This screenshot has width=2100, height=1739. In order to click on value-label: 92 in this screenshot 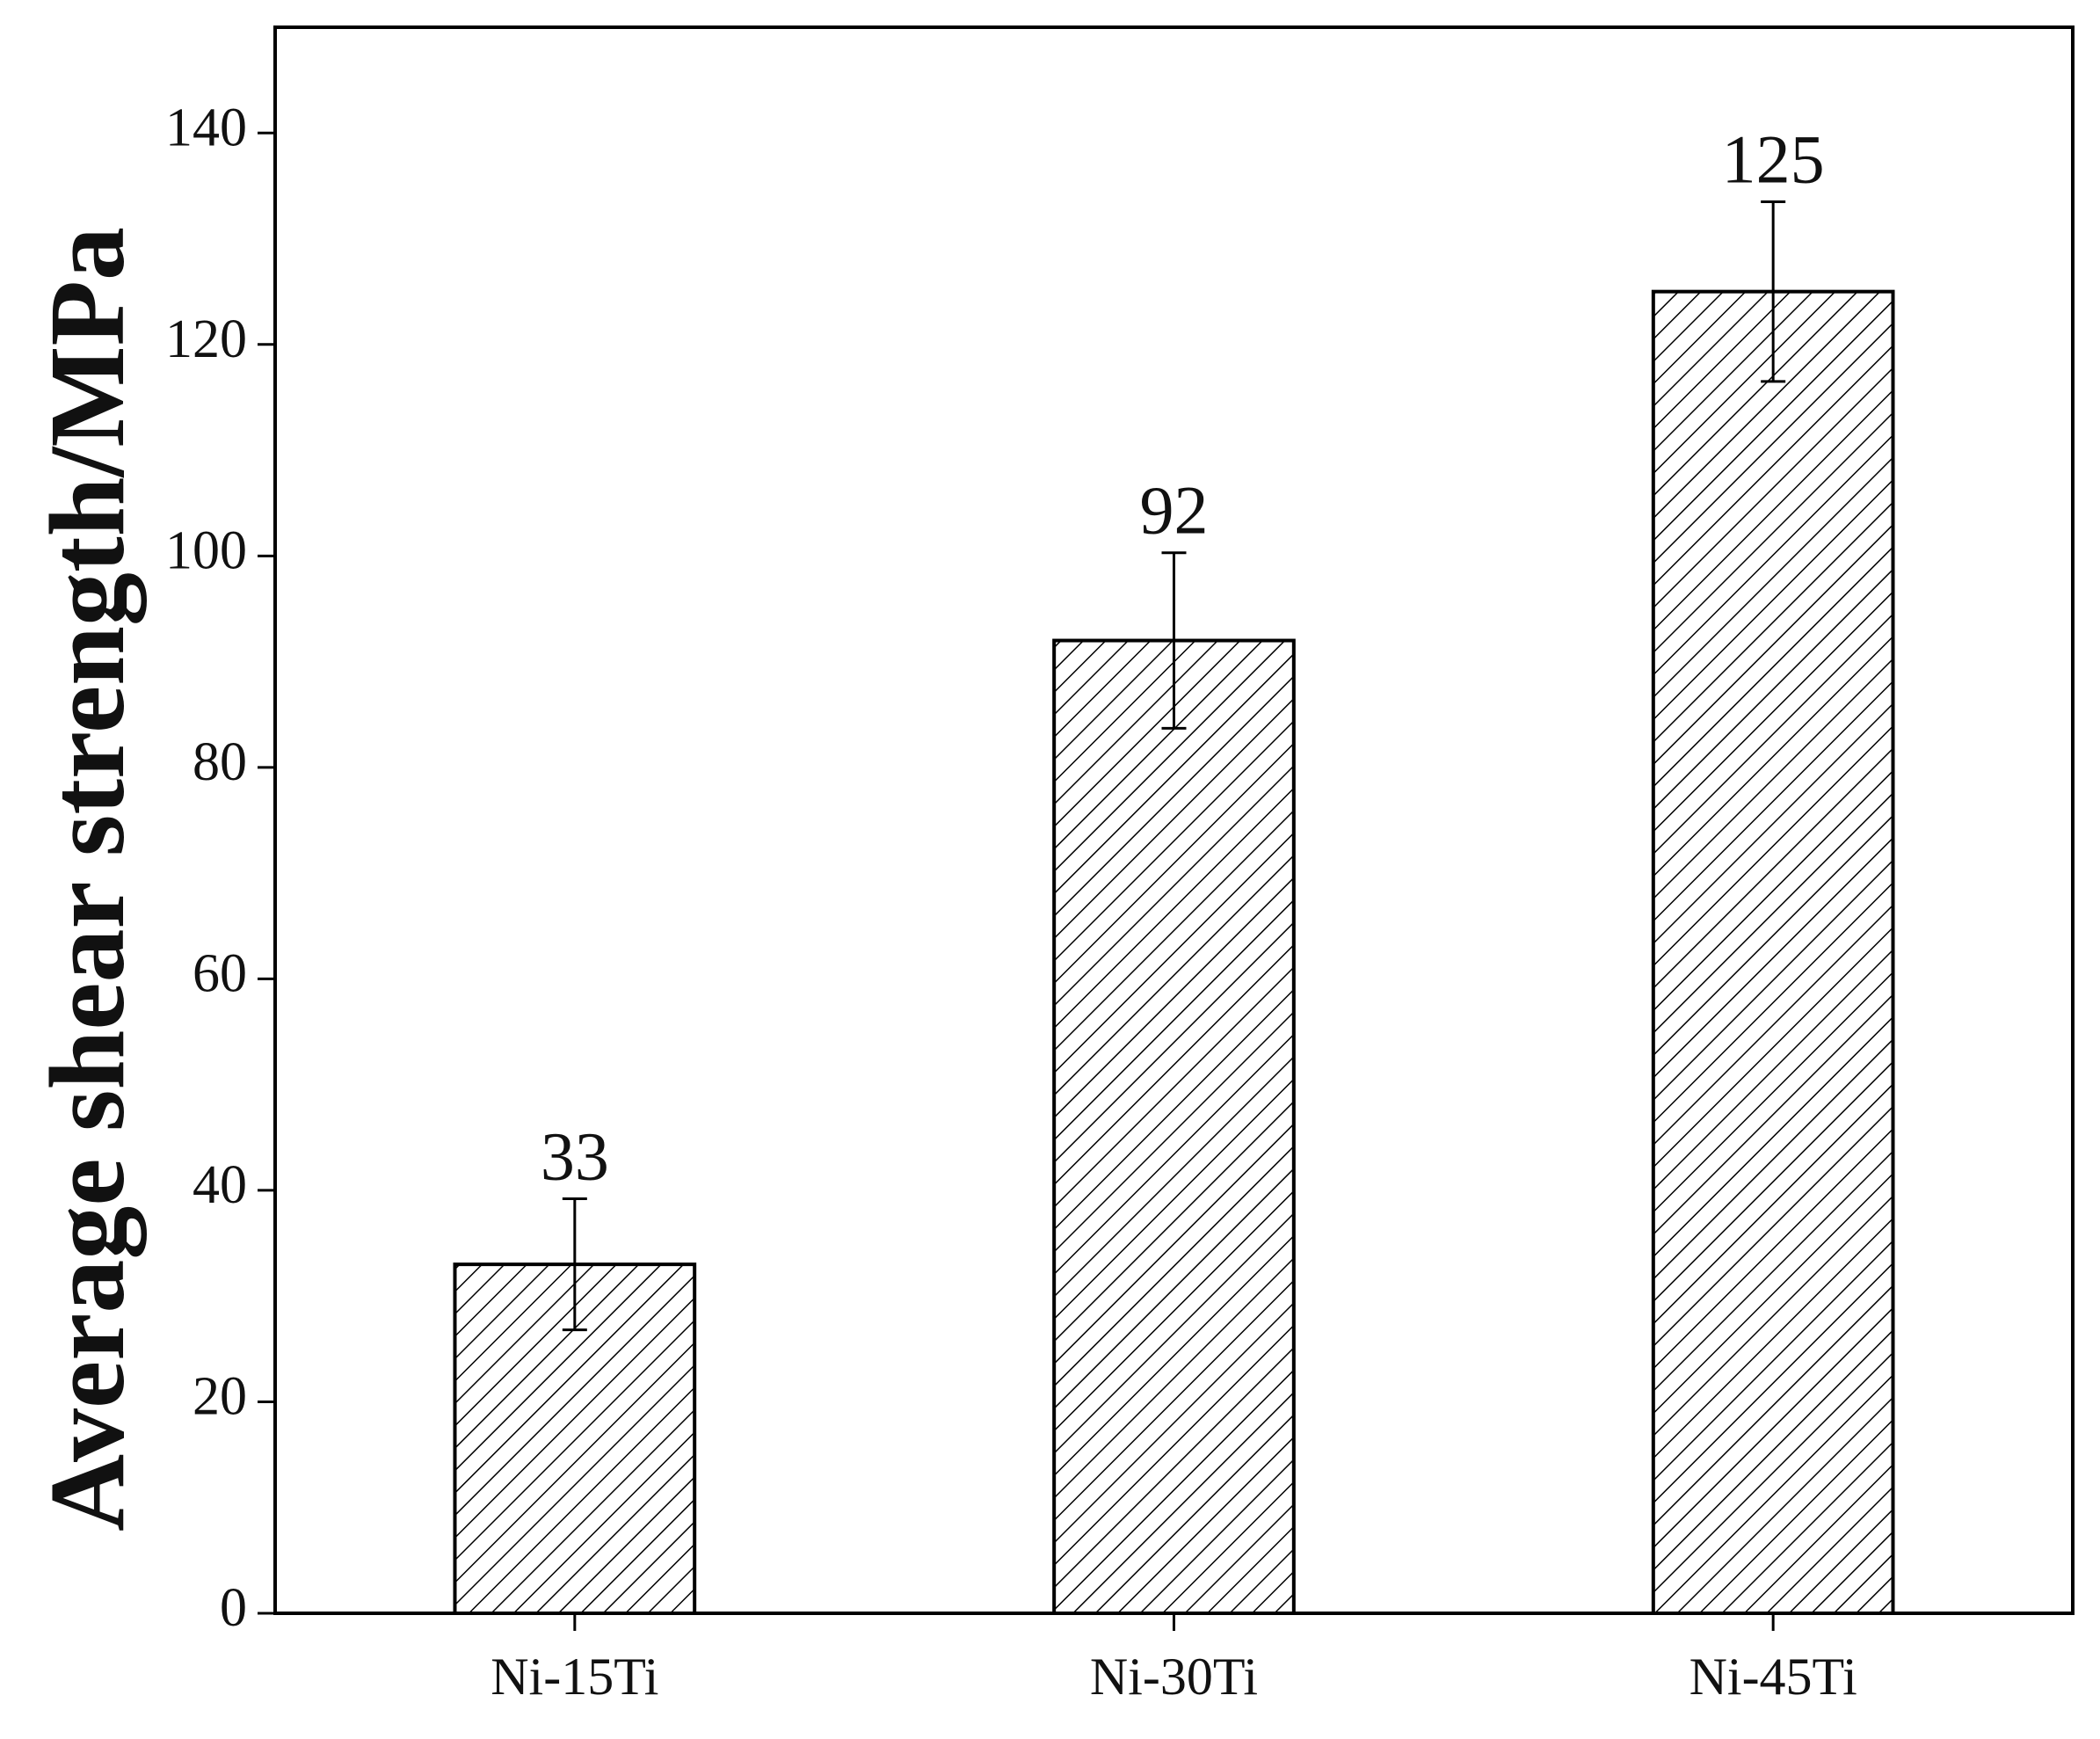, I will do `click(1174, 511)`.